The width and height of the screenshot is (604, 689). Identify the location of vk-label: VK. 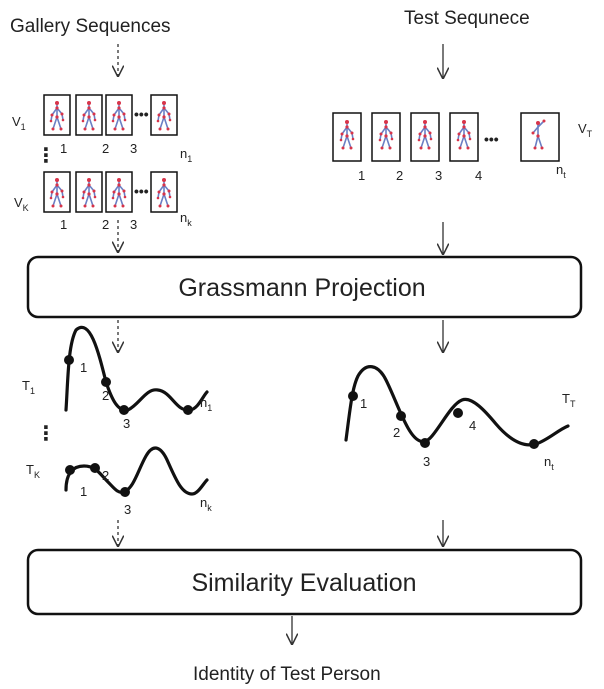
(21, 204).